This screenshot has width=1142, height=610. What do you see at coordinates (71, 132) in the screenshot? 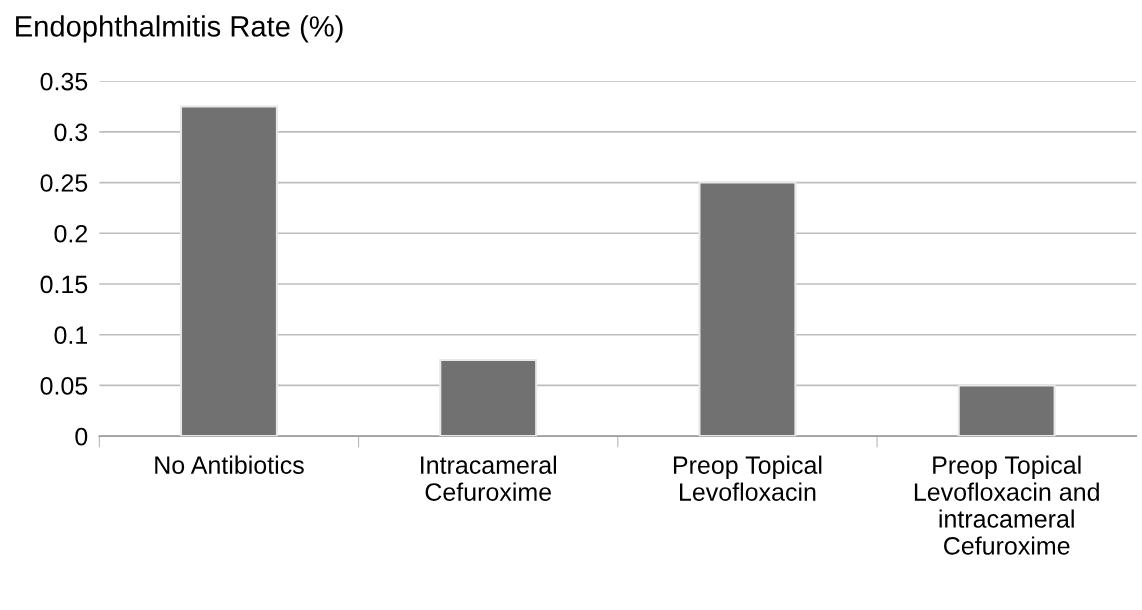
I see `y-tick-label: 0.3` at bounding box center [71, 132].